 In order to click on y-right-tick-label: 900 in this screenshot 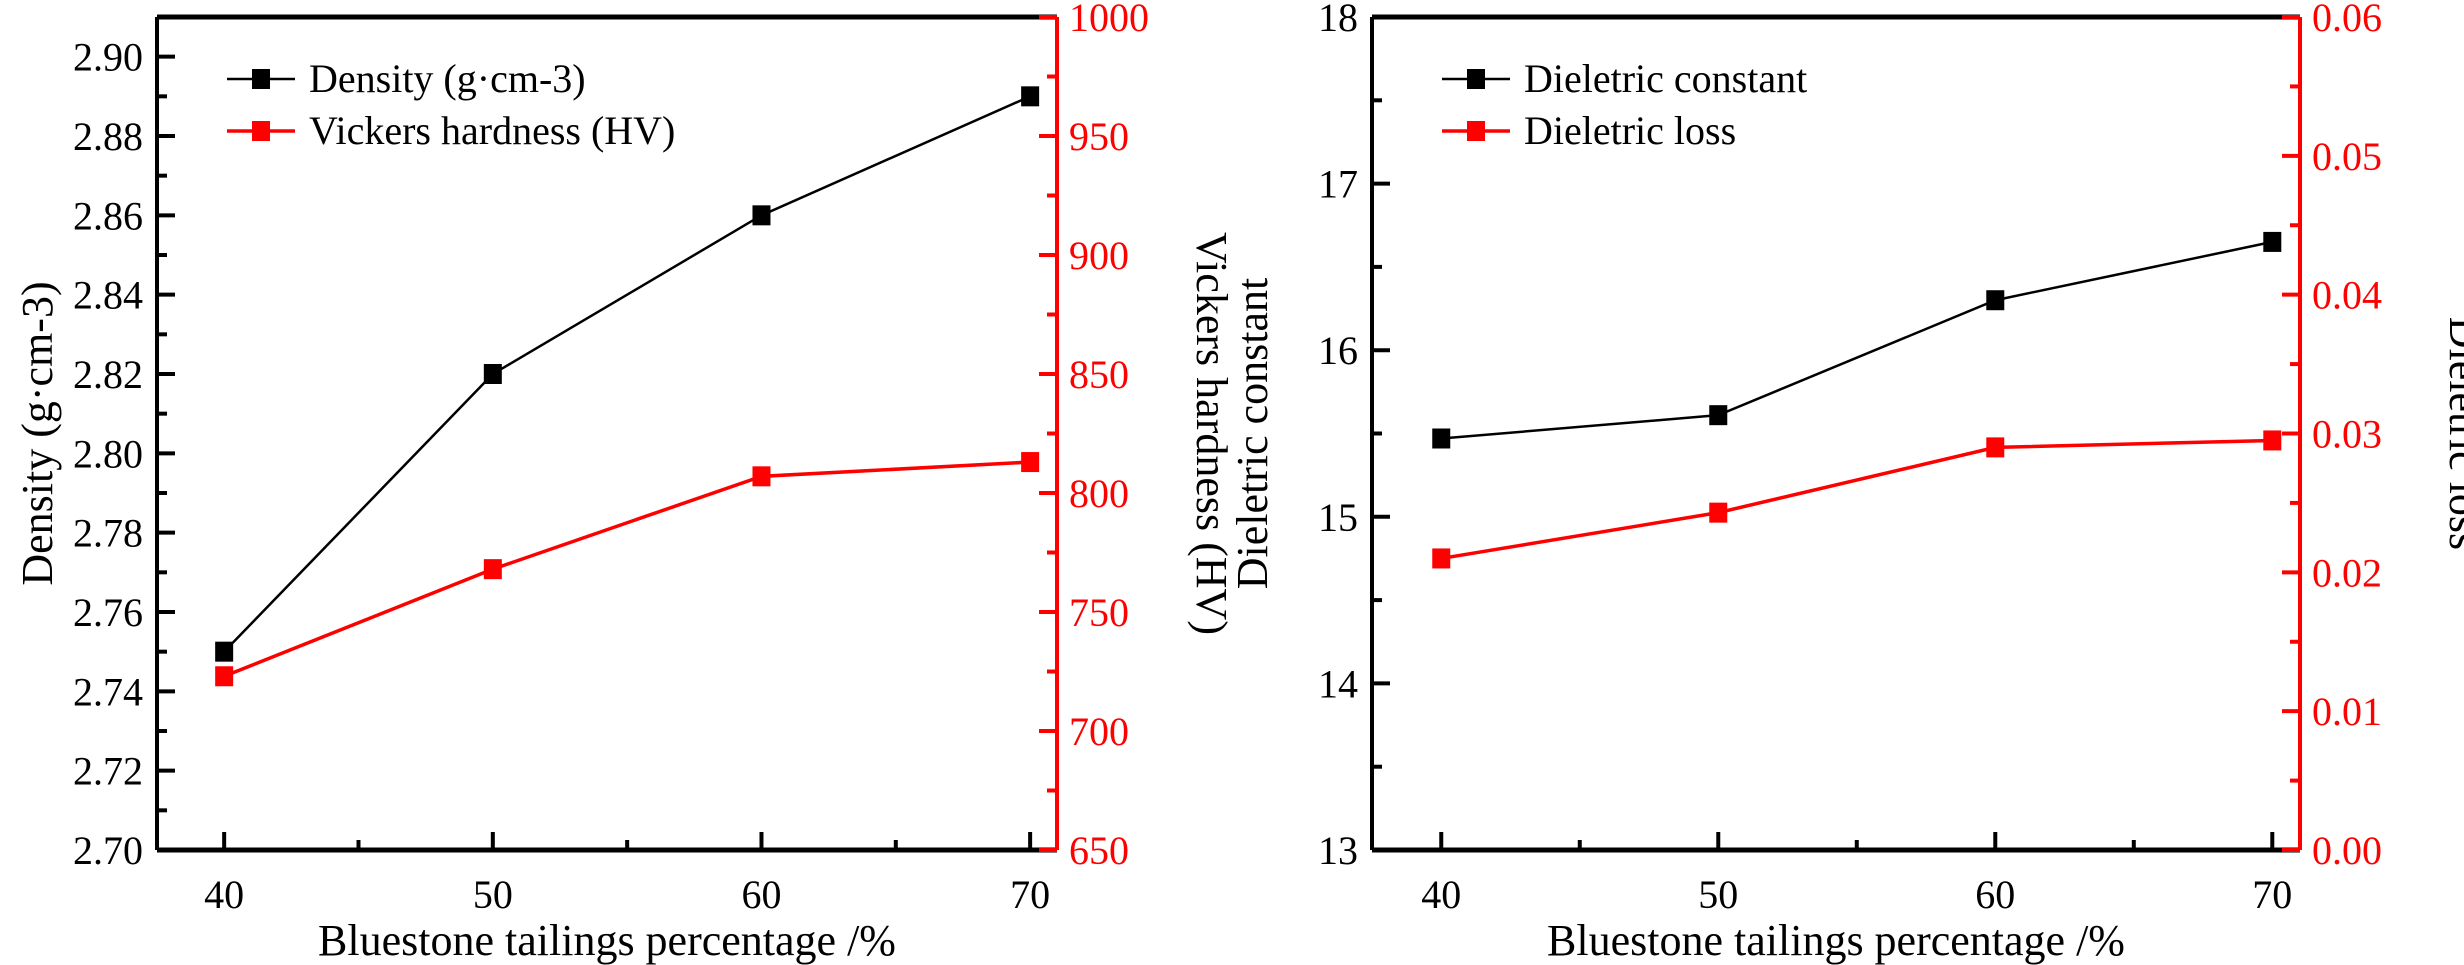, I will do `click(1099, 255)`.